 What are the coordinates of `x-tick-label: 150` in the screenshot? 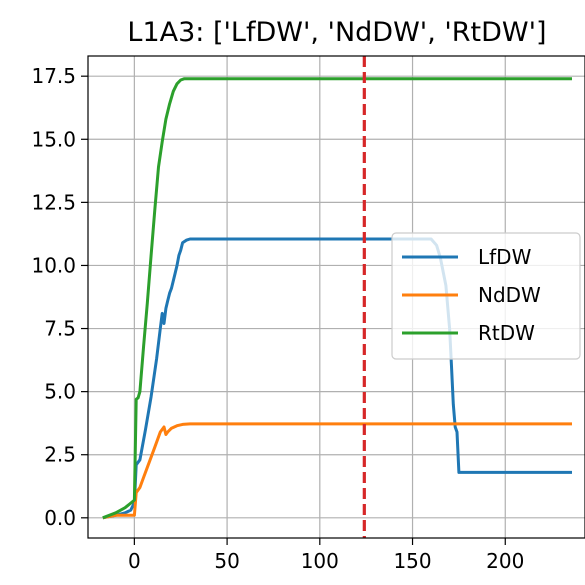 It's located at (412, 561).